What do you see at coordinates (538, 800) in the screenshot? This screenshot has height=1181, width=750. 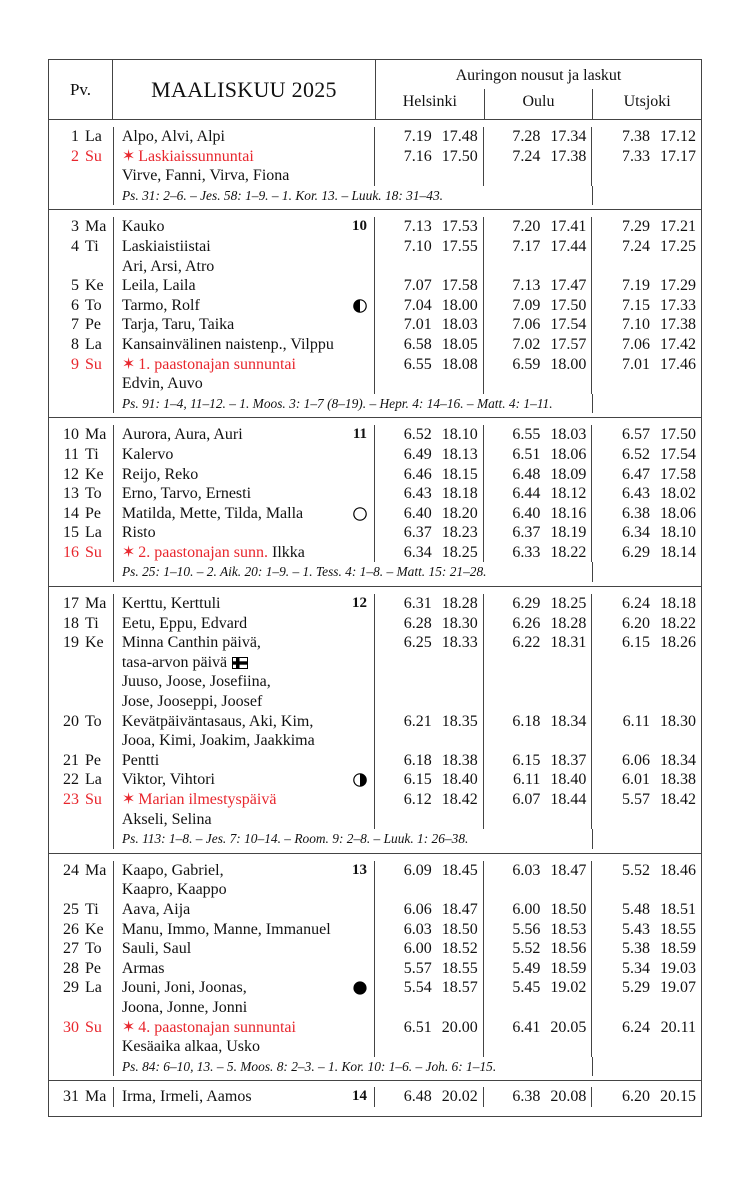 I see `times-oulu: 6.07 18.44` at bounding box center [538, 800].